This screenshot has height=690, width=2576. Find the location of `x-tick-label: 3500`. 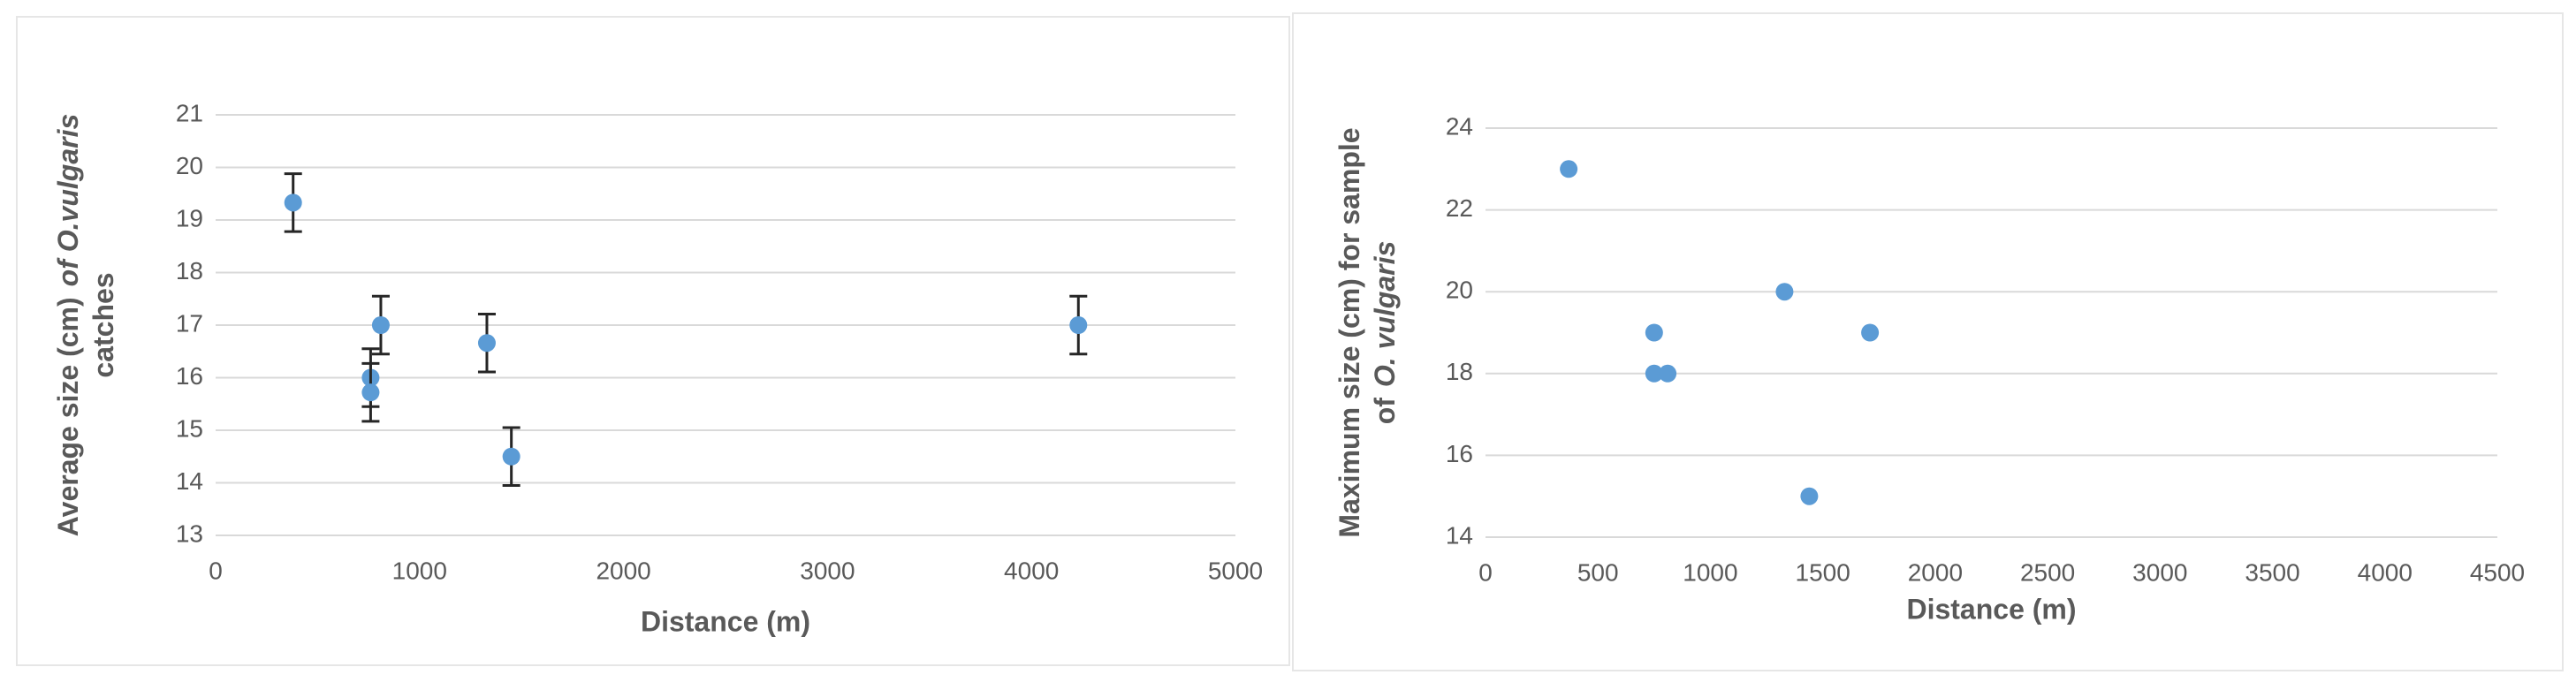

x-tick-label: 3500 is located at coordinates (2272, 572).